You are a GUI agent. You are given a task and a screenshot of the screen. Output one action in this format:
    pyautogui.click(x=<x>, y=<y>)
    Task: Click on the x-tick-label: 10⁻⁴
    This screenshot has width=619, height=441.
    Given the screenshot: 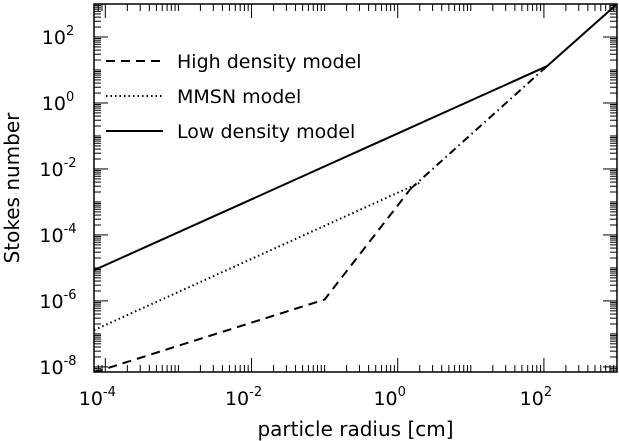 What is the action you would take?
    pyautogui.click(x=97, y=397)
    